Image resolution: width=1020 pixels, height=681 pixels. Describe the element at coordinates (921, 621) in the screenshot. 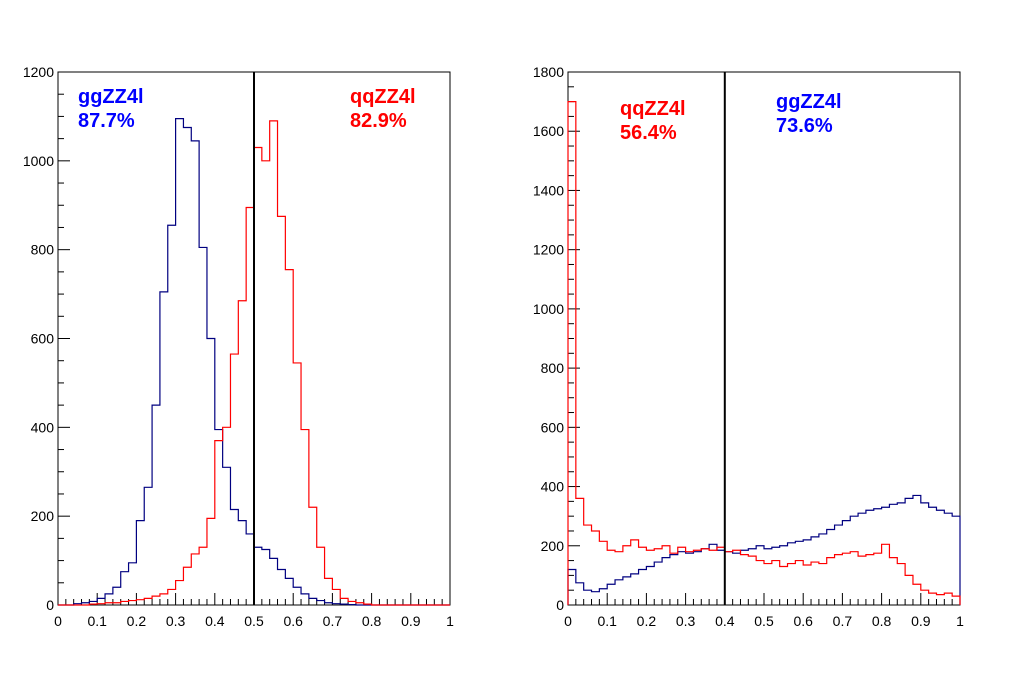

I see `x-tick-label: 0.9` at that location.